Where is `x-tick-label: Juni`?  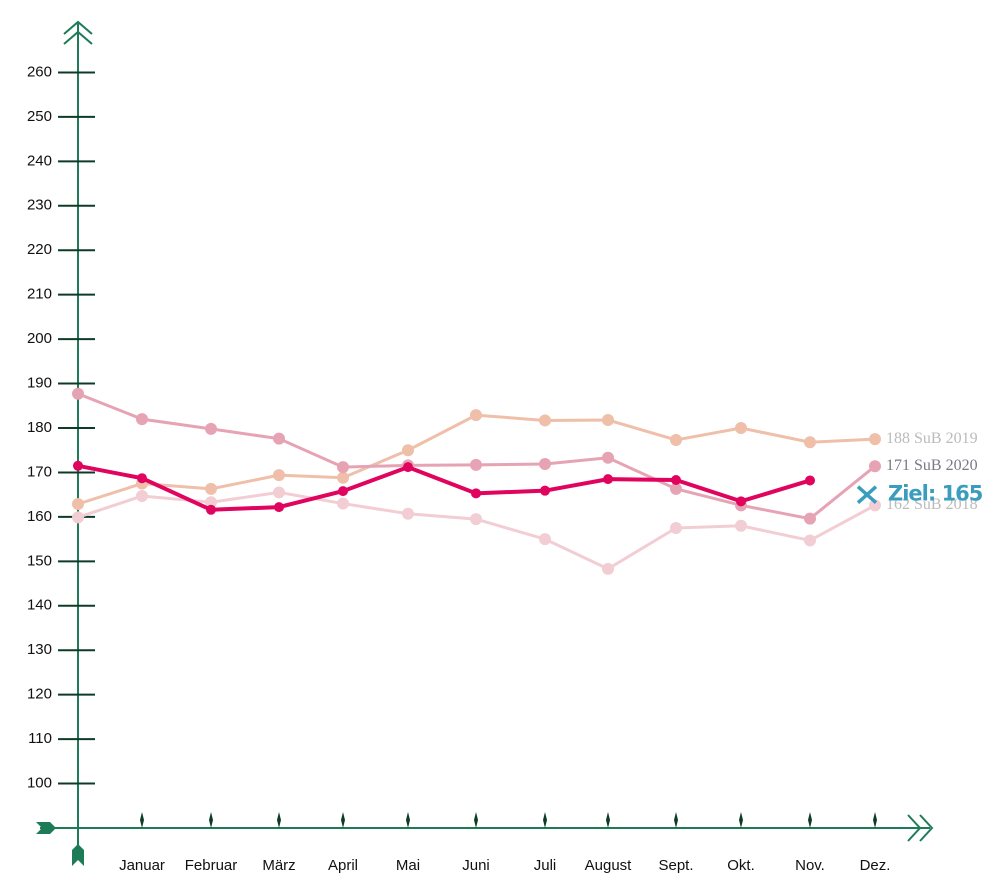 x-tick-label: Juni is located at coordinates (476, 865).